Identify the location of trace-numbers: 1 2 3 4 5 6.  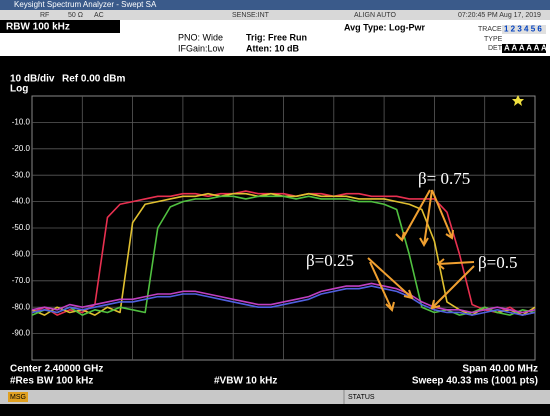
(523, 29).